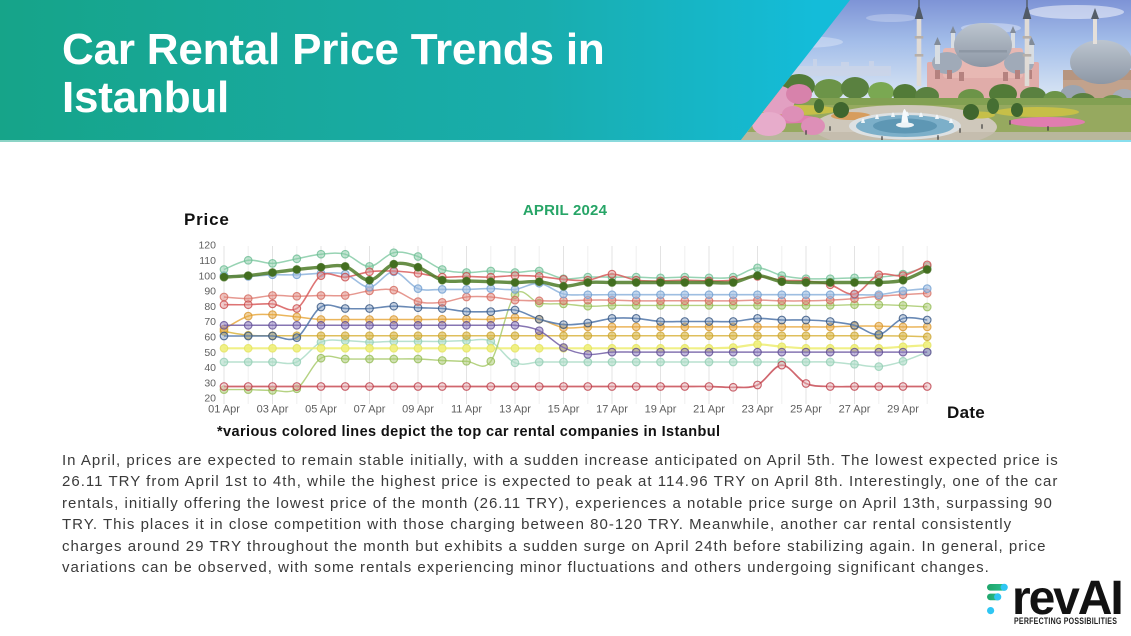 This screenshot has height=636, width=1131. Describe the element at coordinates (210, 292) in the screenshot. I see `svg-text: 90` at that location.